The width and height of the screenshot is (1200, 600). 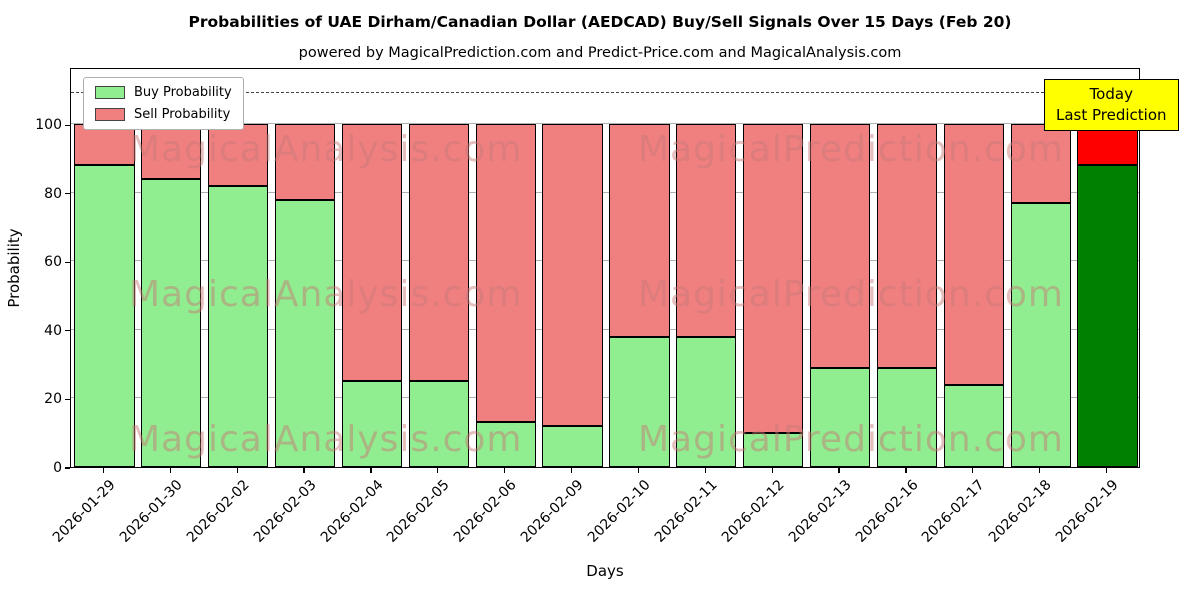 What do you see at coordinates (552, 511) in the screenshot?
I see `x-tick-label-text: 2026-02-09` at bounding box center [552, 511].